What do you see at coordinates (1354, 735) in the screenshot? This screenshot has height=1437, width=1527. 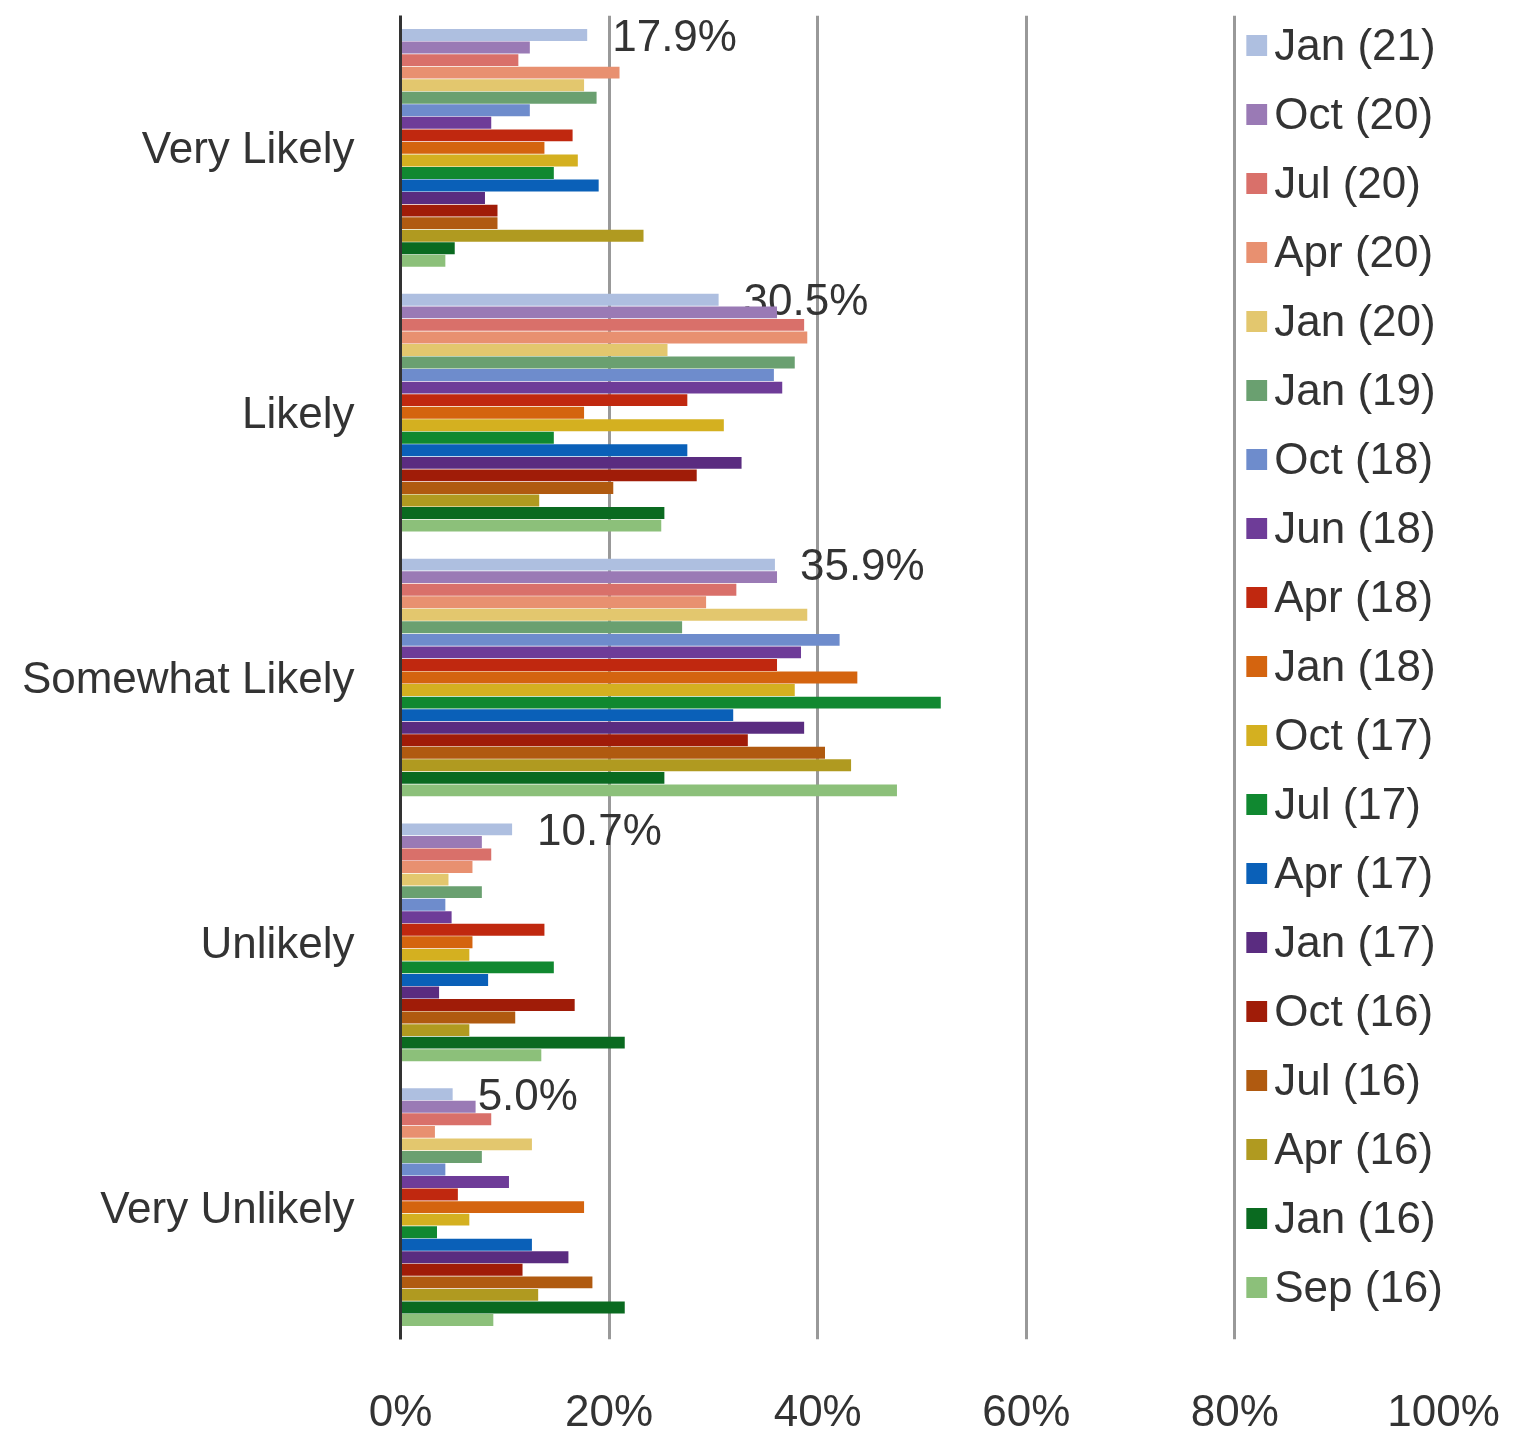 I see `legend-label: Oct (17)` at bounding box center [1354, 735].